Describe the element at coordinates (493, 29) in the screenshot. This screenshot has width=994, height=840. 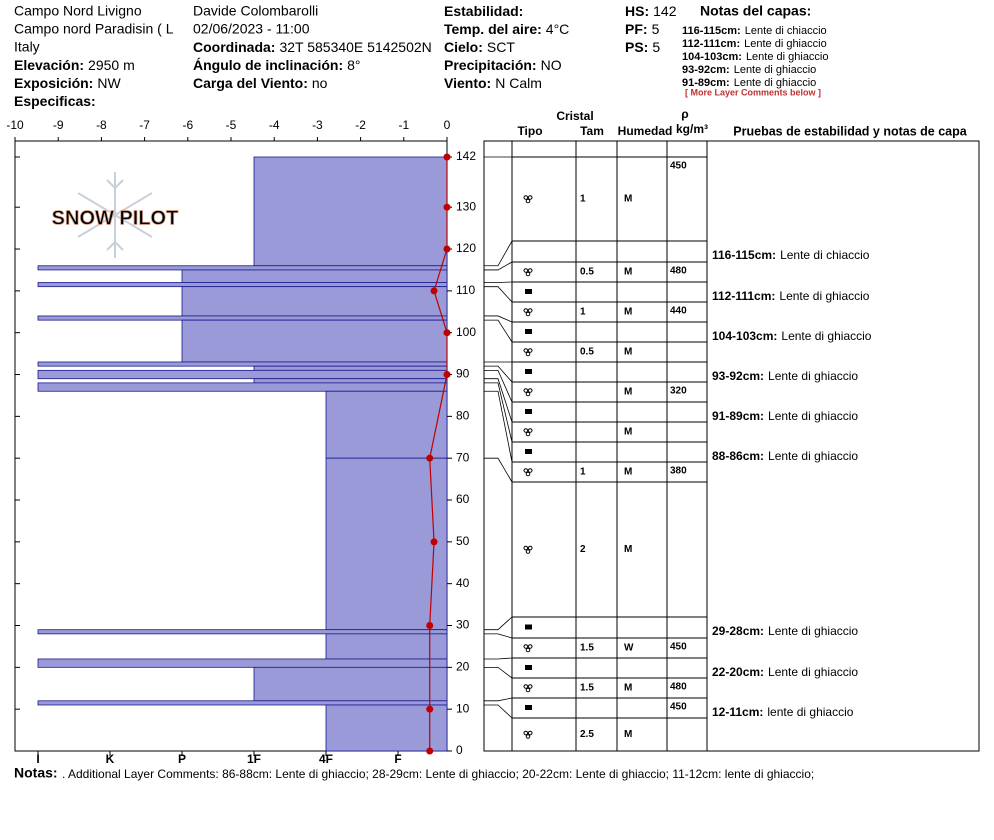
I see `header-field-label: Temp. del aire:` at that location.